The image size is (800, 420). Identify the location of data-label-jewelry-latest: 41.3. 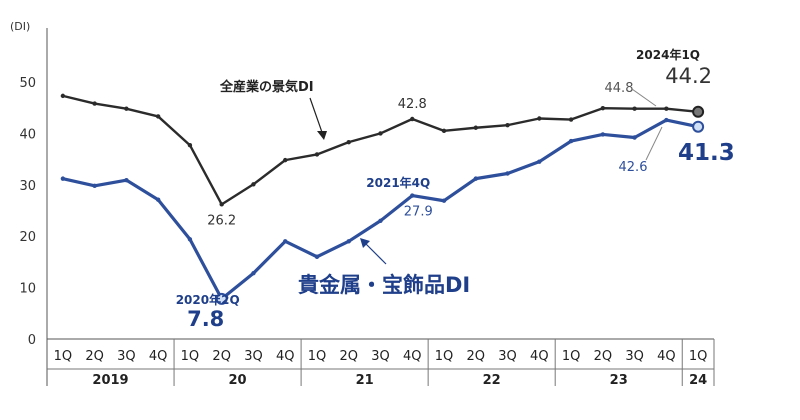
(706, 153).